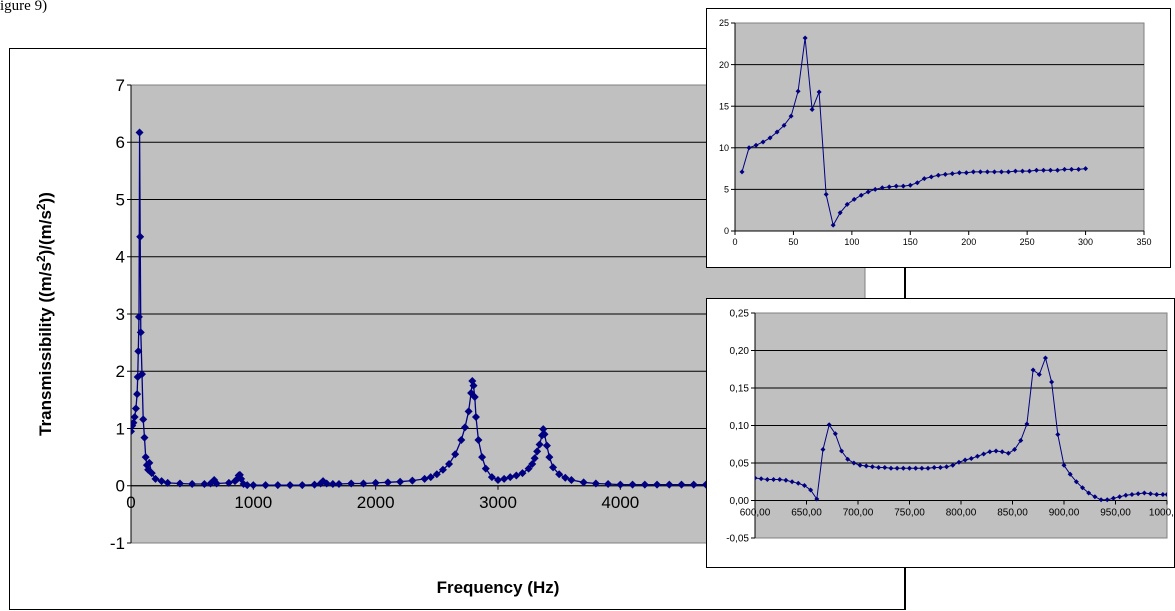 The width and height of the screenshot is (1175, 611). I want to click on x-tick-label: 50, so click(793, 242).